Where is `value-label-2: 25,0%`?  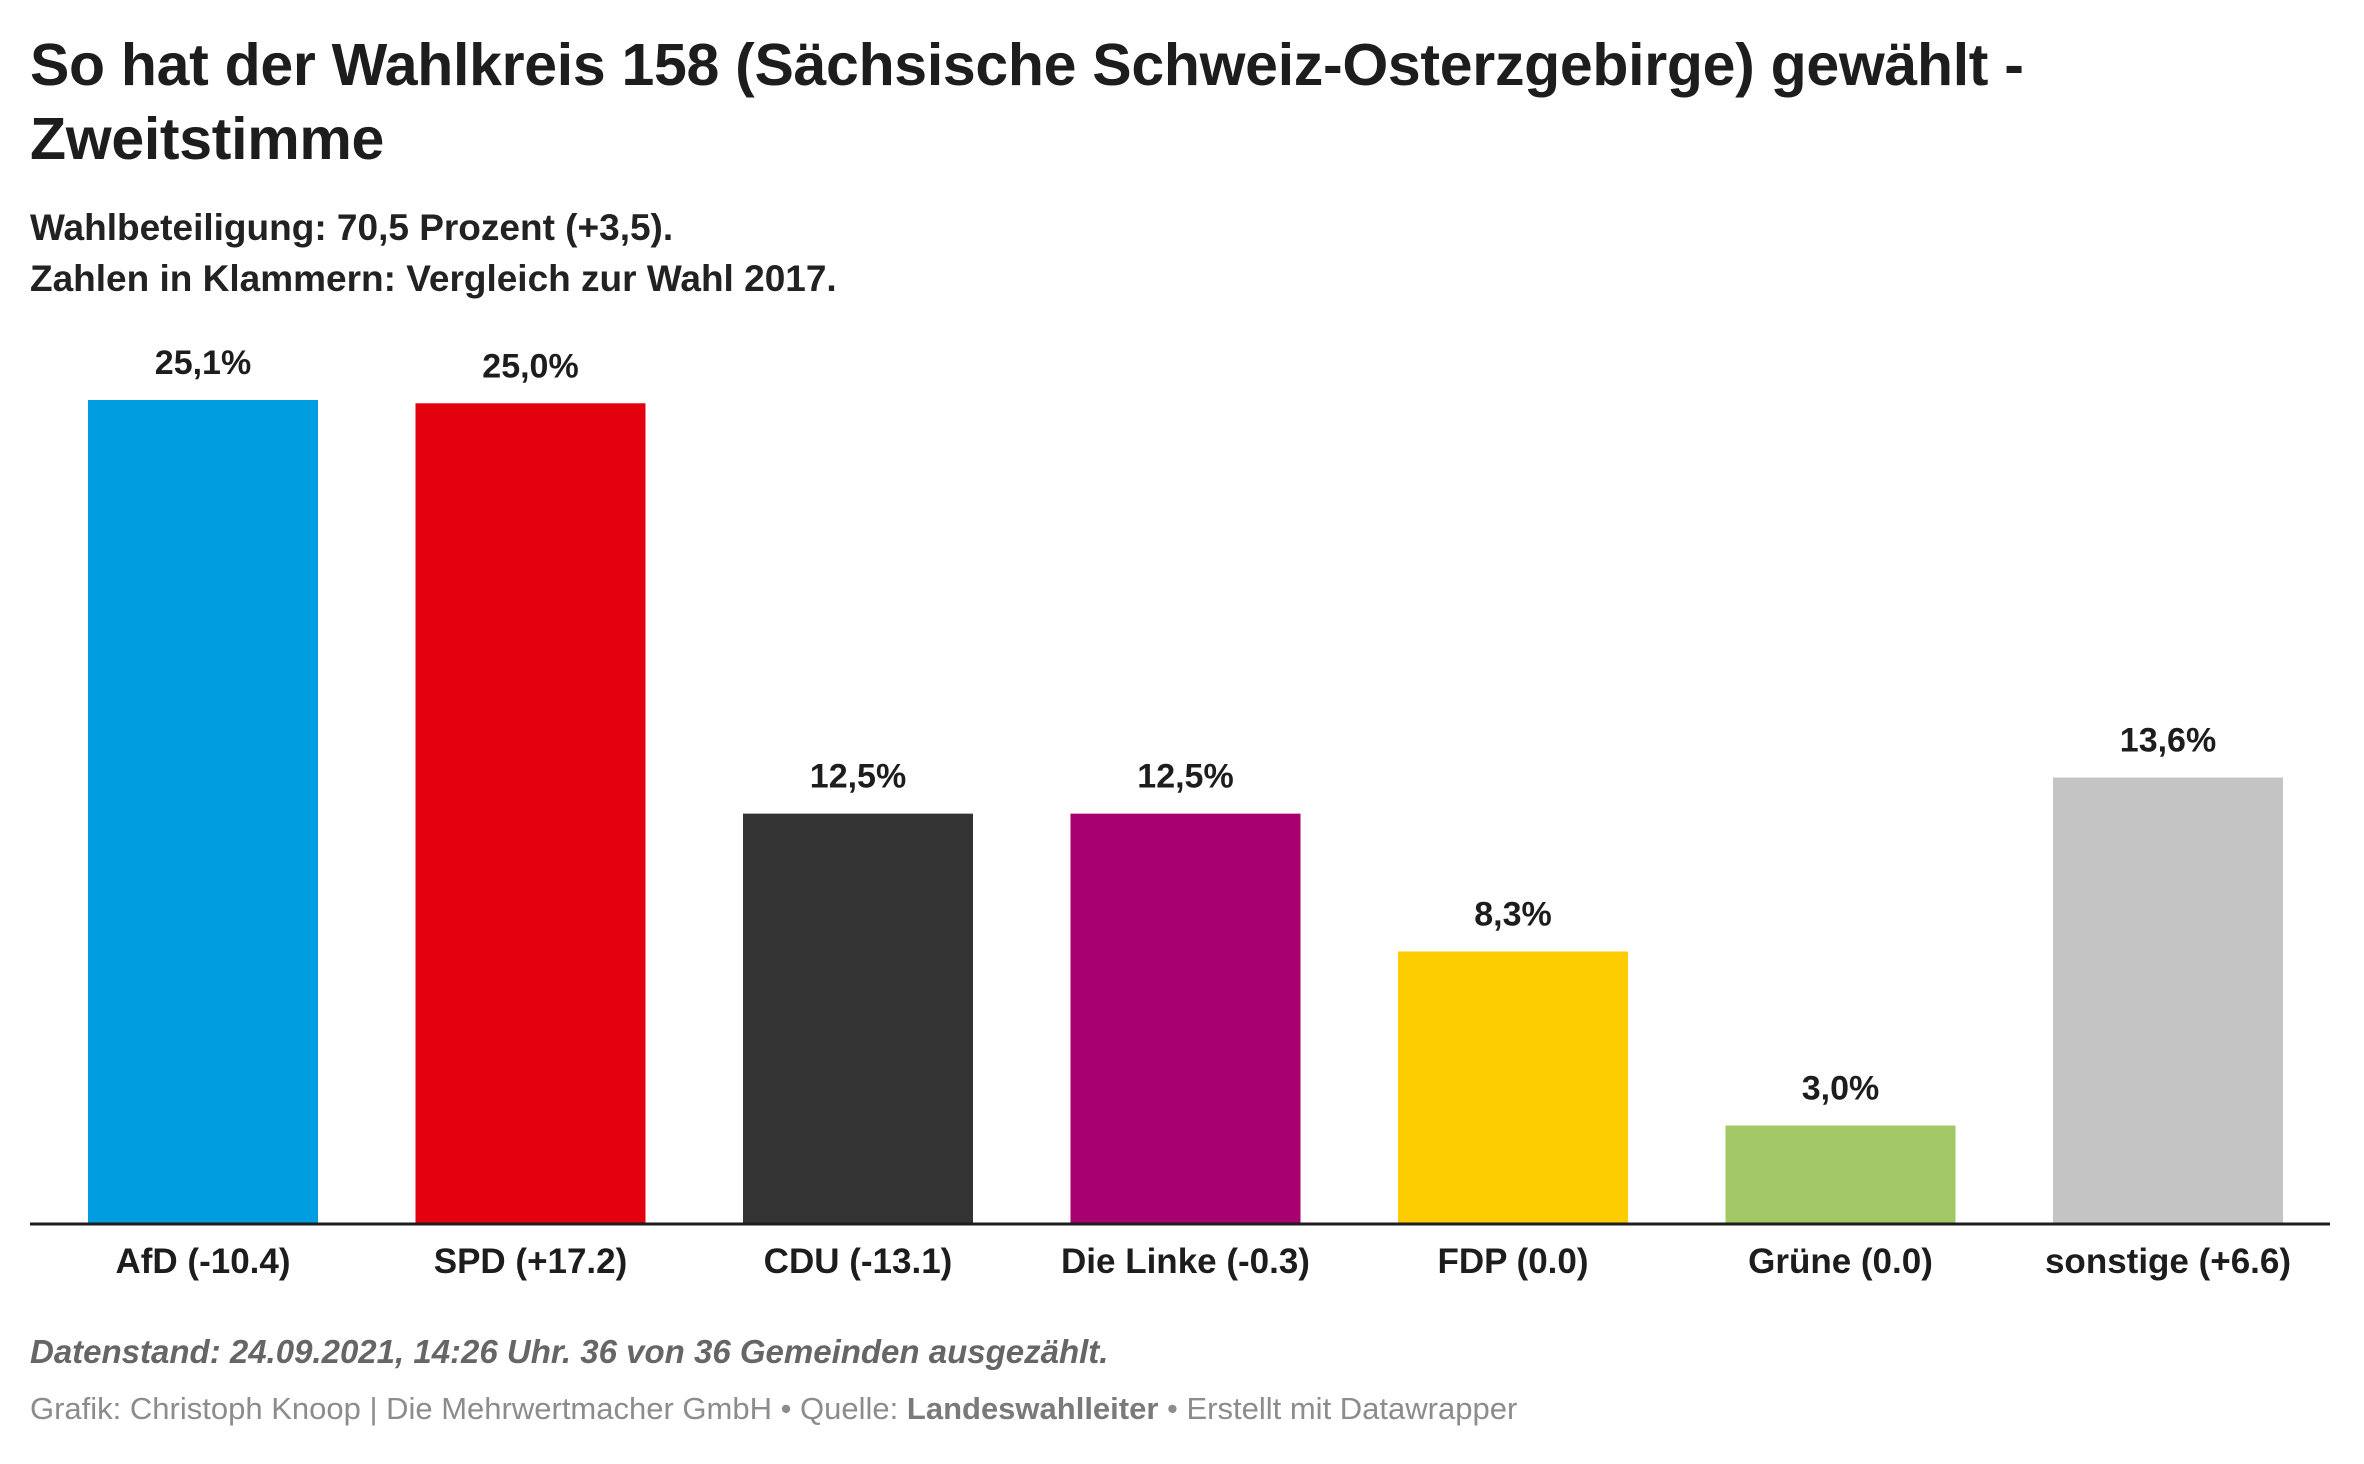 value-label-2: 25,0% is located at coordinates (530, 366).